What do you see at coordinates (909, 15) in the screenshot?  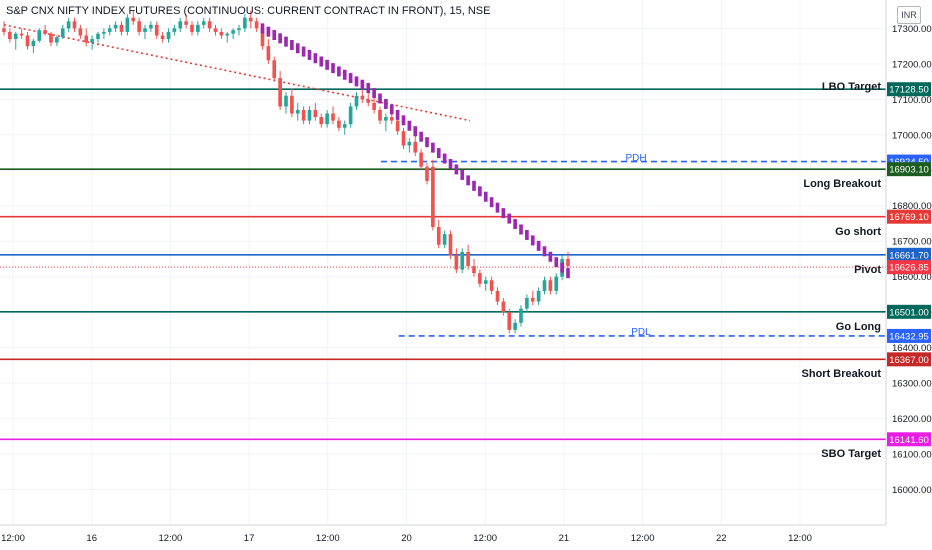 I see `currency-badge: INR` at bounding box center [909, 15].